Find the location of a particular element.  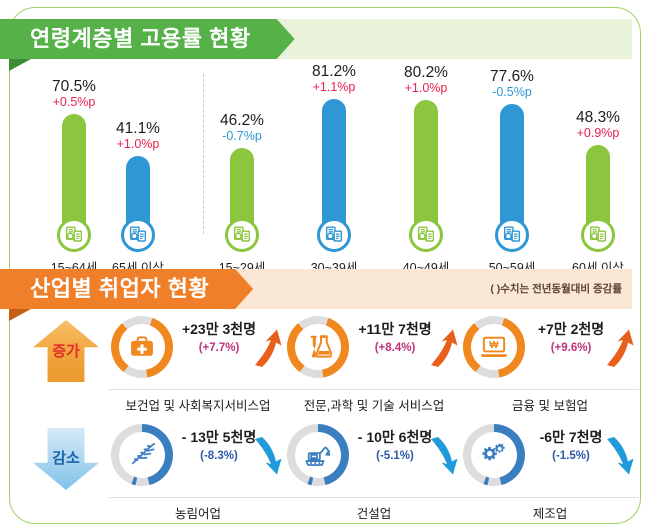

bar-value-labels: 46.2% -0.7%p is located at coordinates (242, 128).